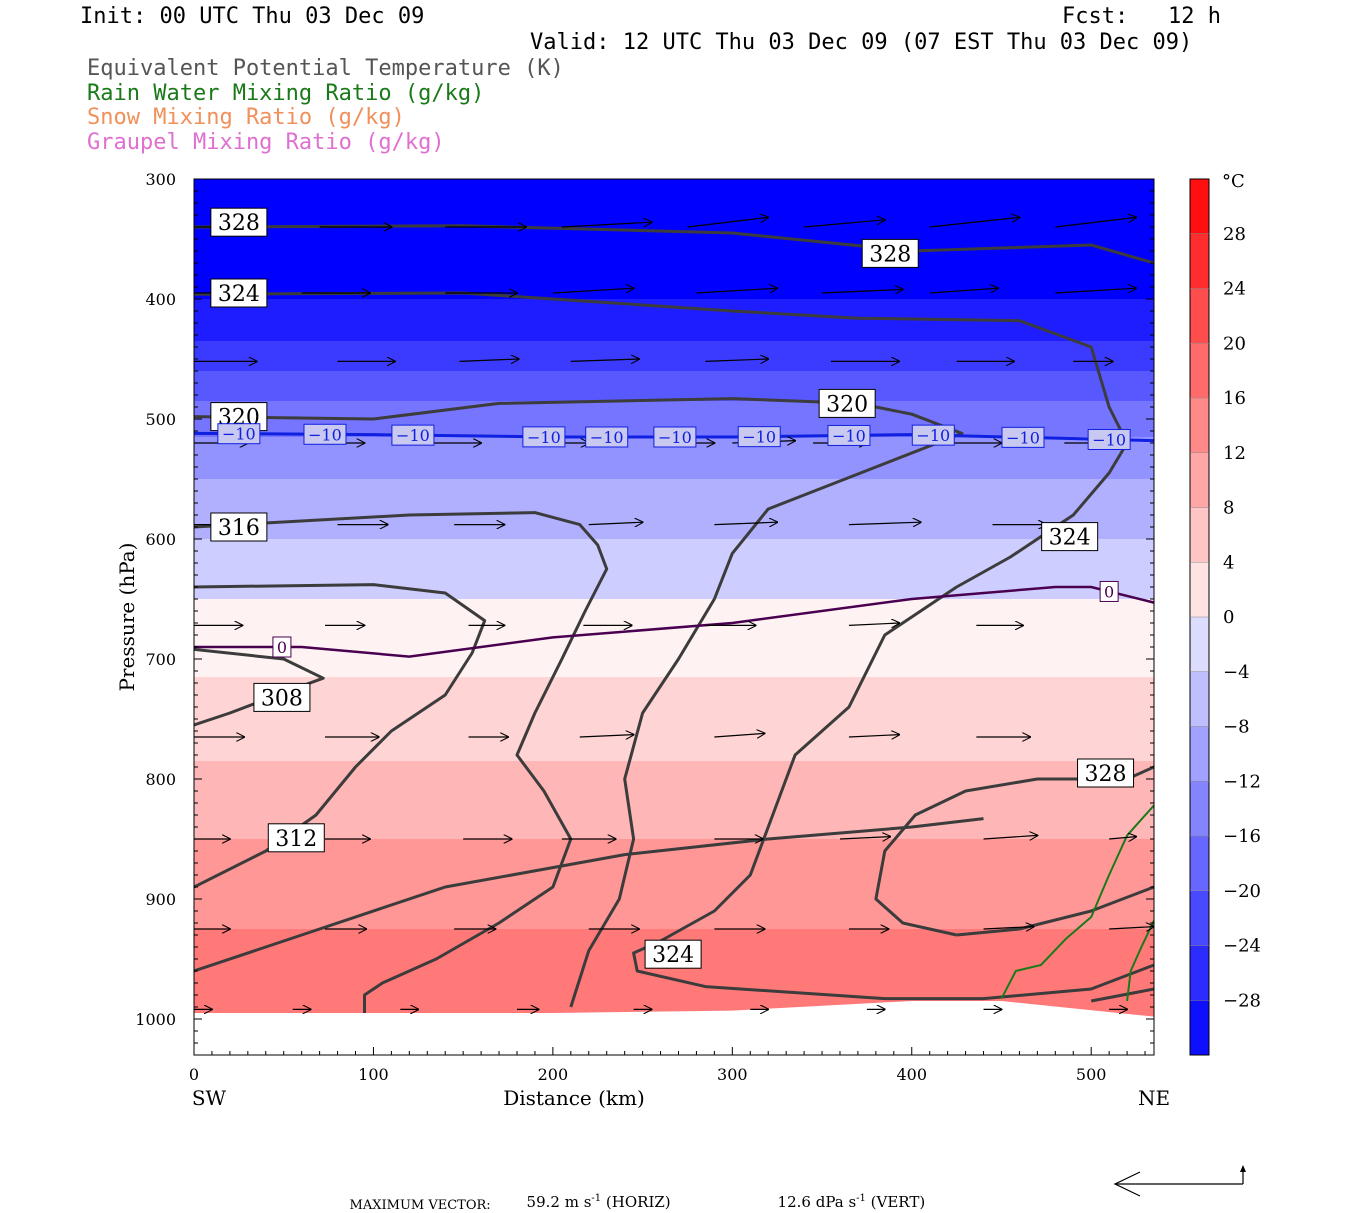 The image size is (1350, 1213). I want to click on max-vector-label: MAXIMUM VECTOR:, so click(420, 1205).